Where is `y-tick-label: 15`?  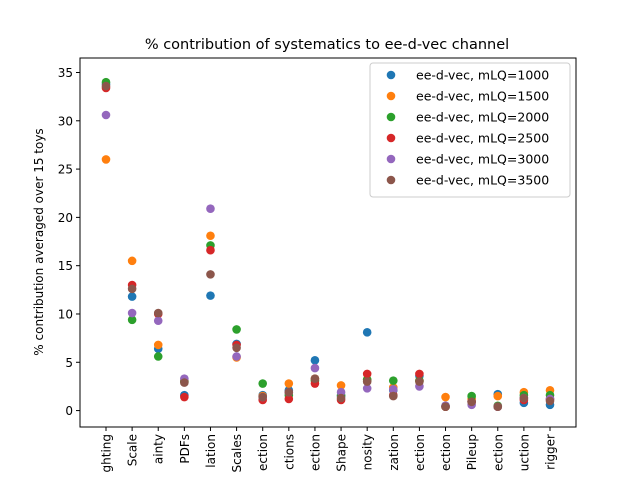
y-tick-label: 15 is located at coordinates (65, 266).